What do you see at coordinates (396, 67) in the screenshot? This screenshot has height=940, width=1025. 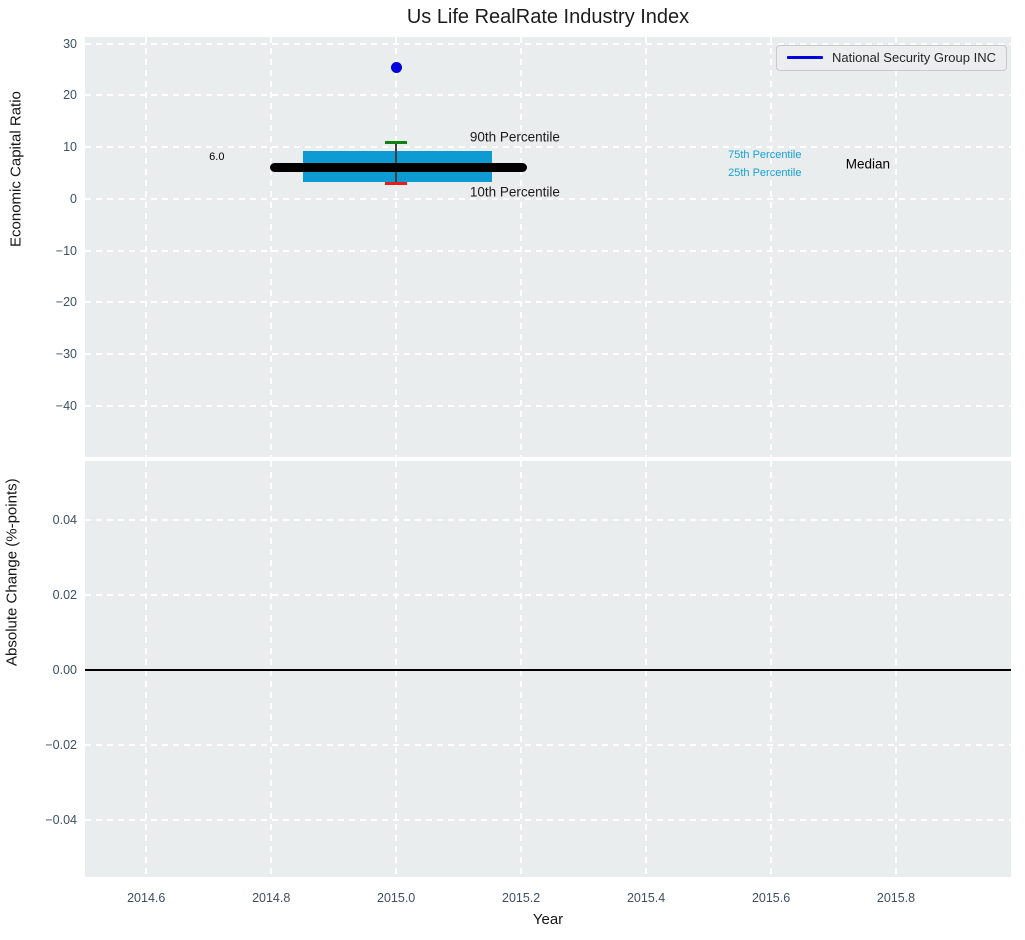 I see `company-point` at bounding box center [396, 67].